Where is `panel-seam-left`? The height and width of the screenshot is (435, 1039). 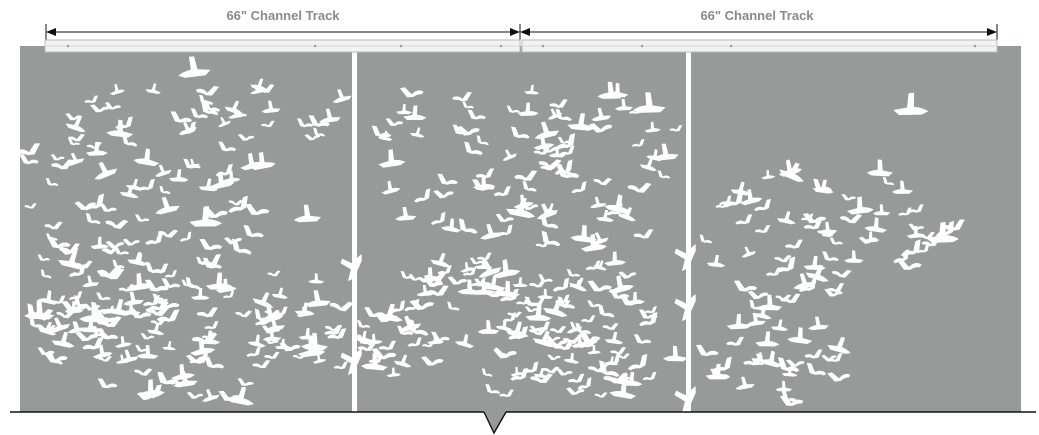
panel-seam-left is located at coordinates (354, 236).